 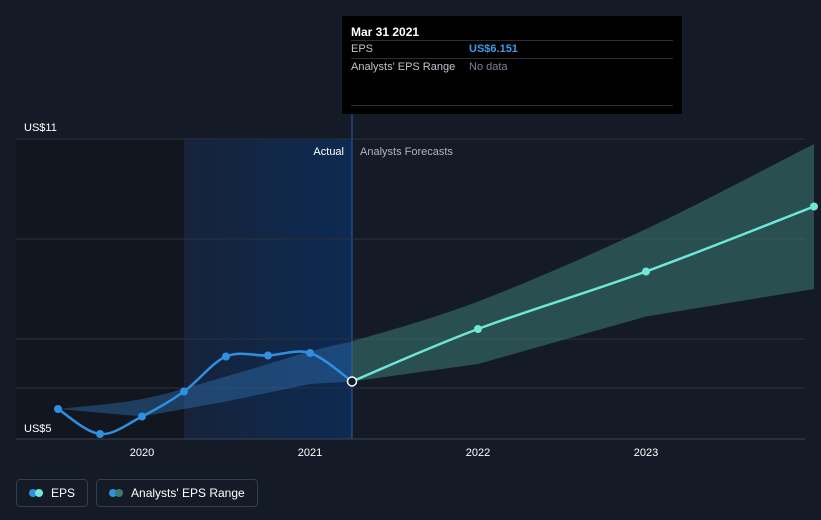 I want to click on tooltip-divider, so click(x=512, y=105).